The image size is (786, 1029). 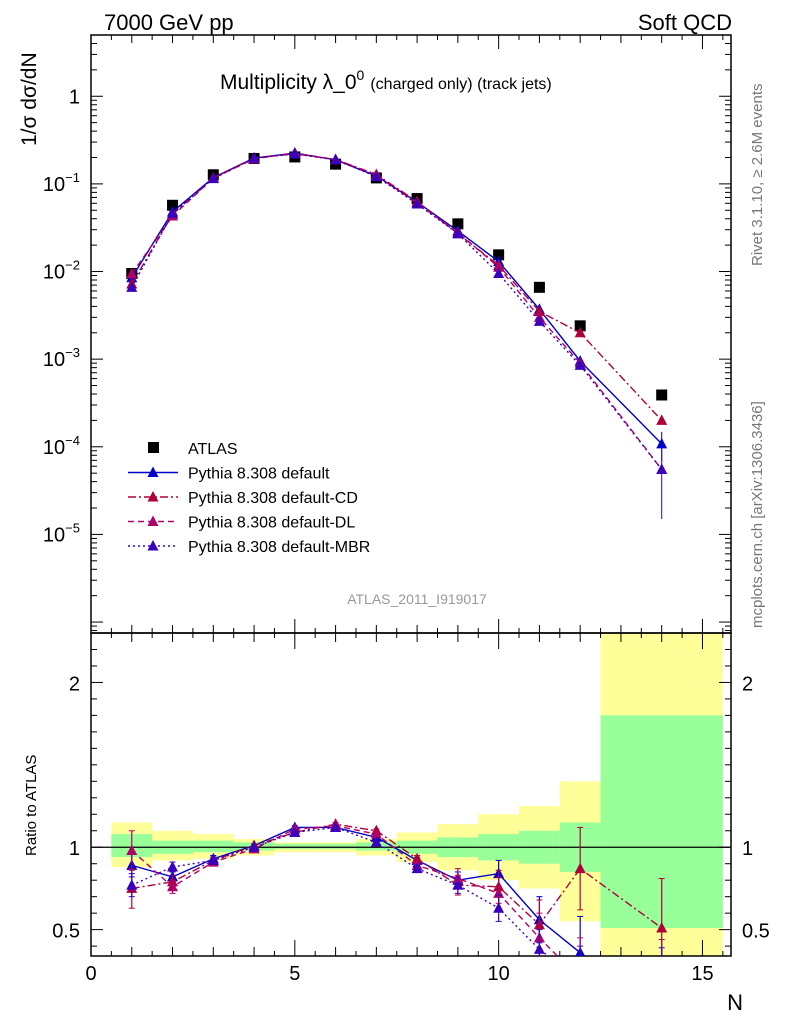 What do you see at coordinates (72, 265) in the screenshot?
I see `y-tick-label-exponent: −2` at bounding box center [72, 265].